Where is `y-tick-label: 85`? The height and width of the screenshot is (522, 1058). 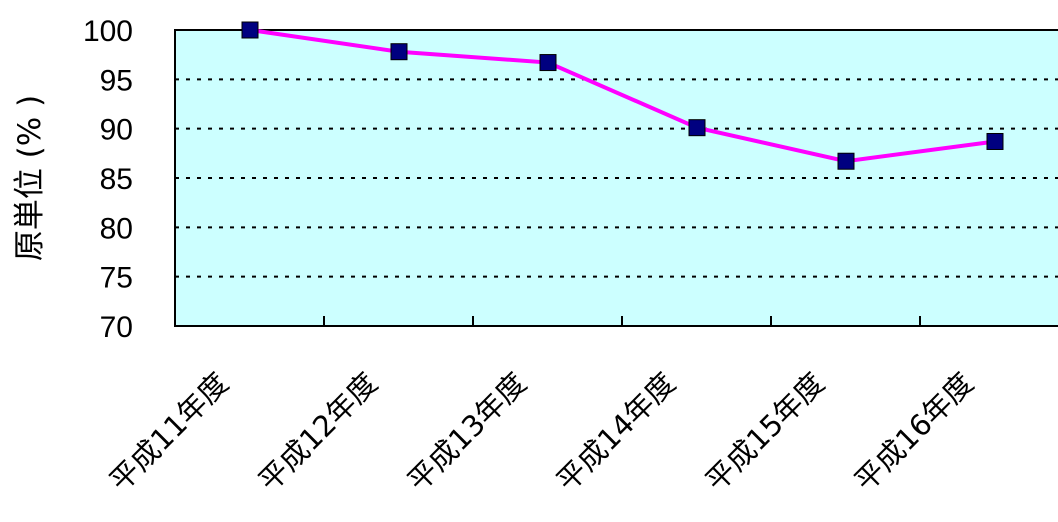
y-tick-label: 85 is located at coordinates (116, 179).